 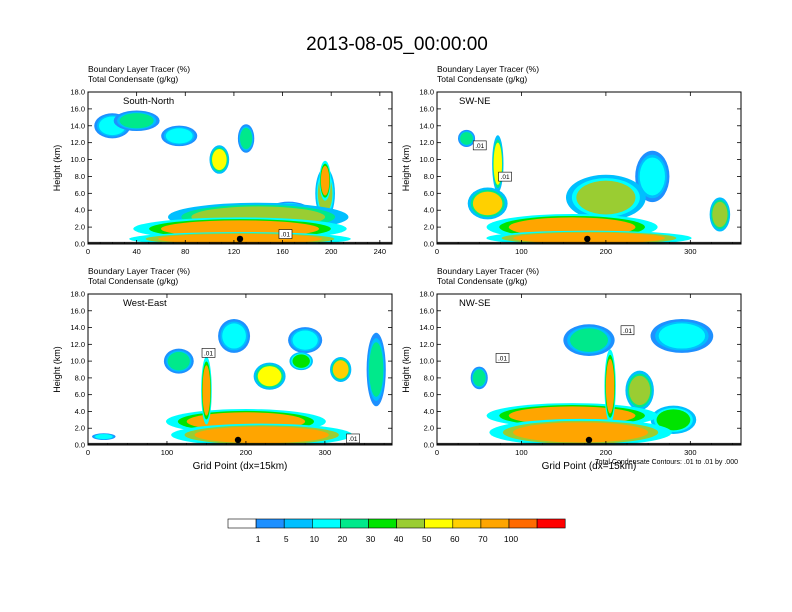 I want to click on colorbar-level-label: 70, so click(x=483, y=539).